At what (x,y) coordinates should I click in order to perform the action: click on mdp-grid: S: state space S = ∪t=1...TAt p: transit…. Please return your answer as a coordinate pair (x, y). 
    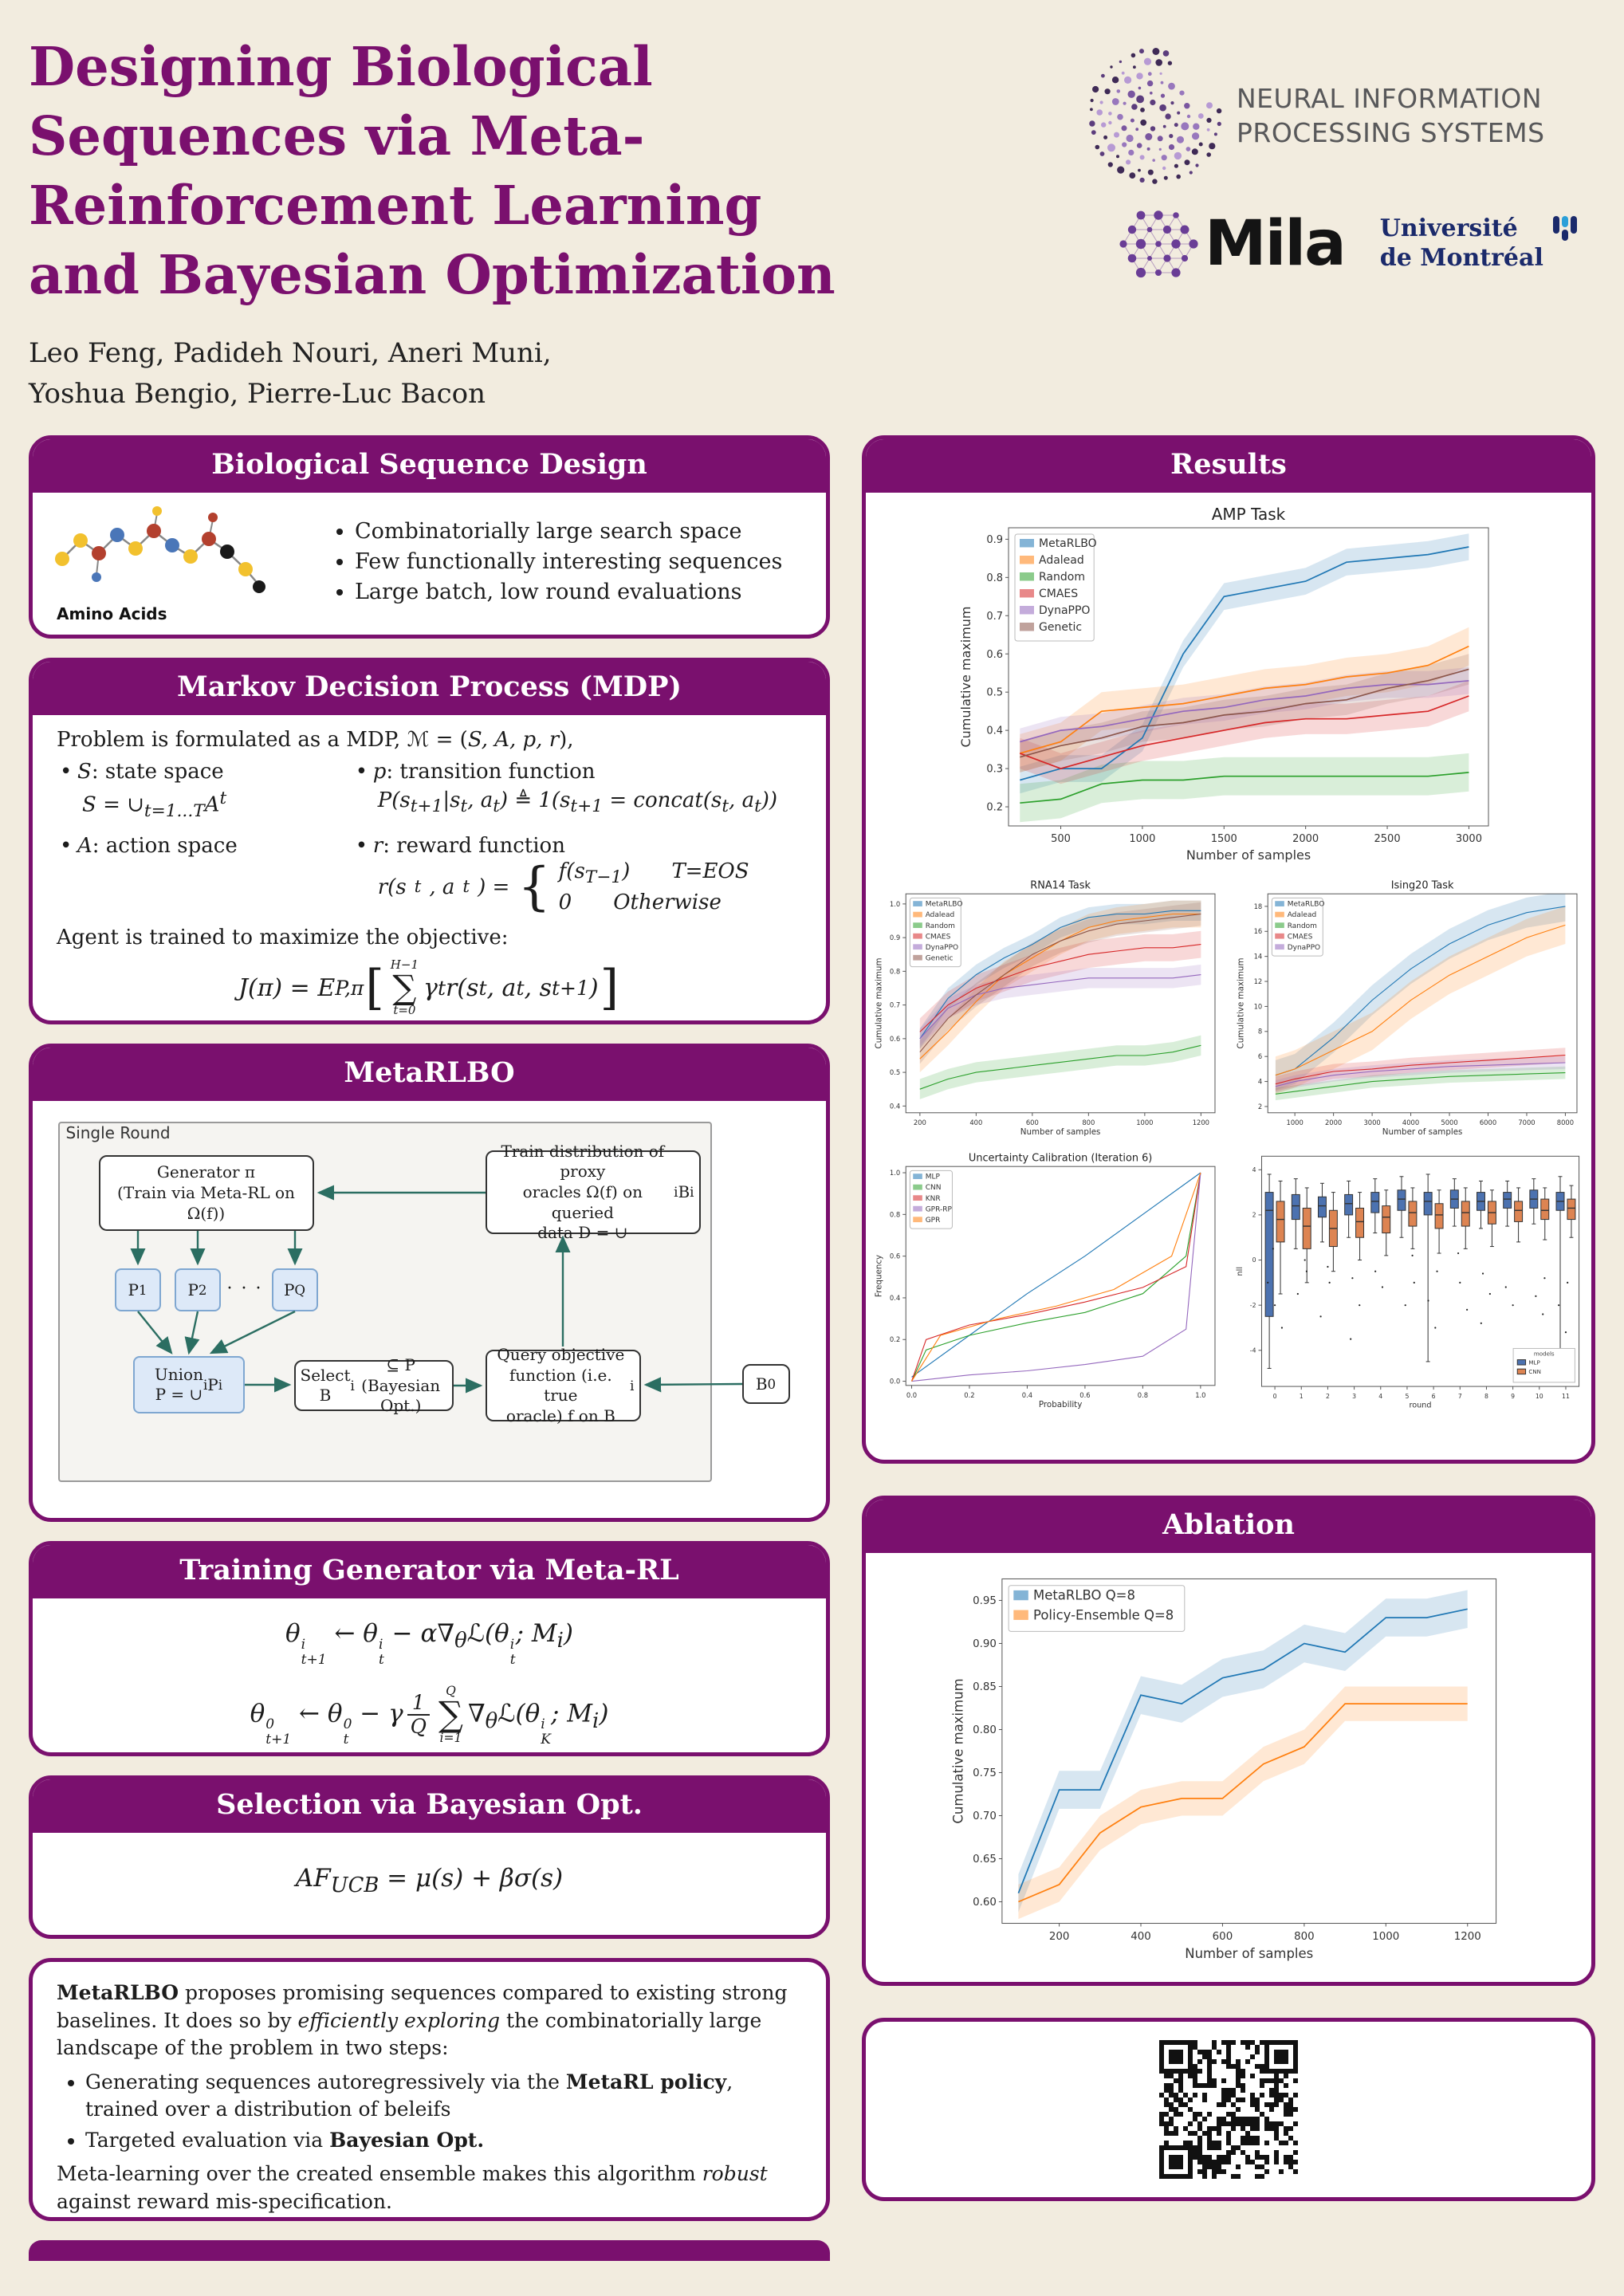
    Looking at the image, I should click on (430, 837).